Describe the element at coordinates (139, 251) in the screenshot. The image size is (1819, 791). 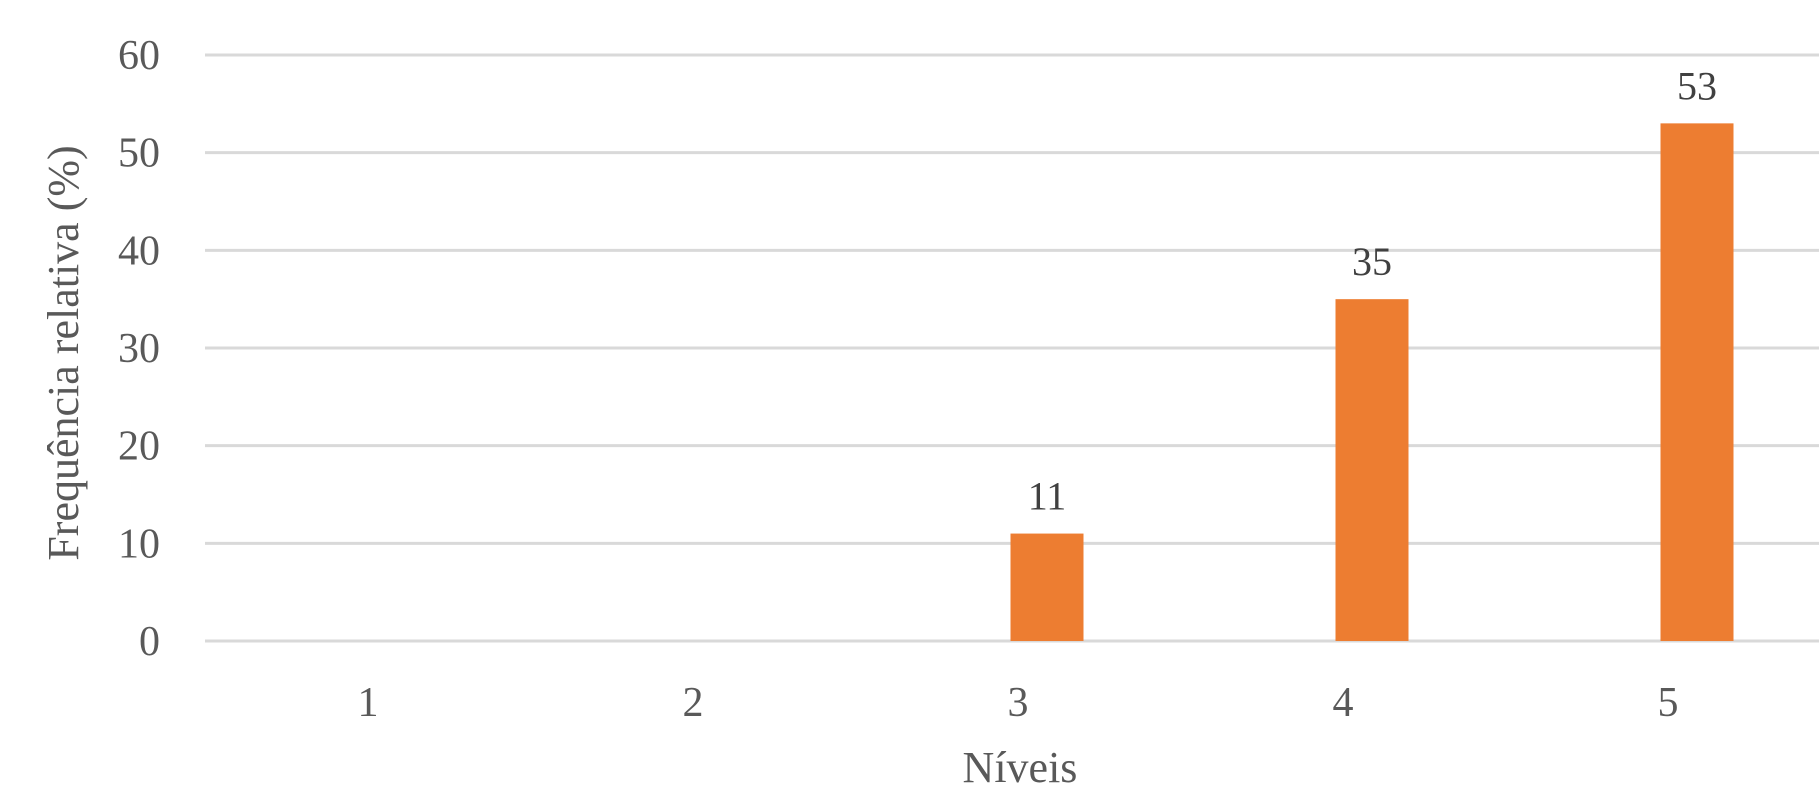
I see `y-tick-label: 40` at that location.